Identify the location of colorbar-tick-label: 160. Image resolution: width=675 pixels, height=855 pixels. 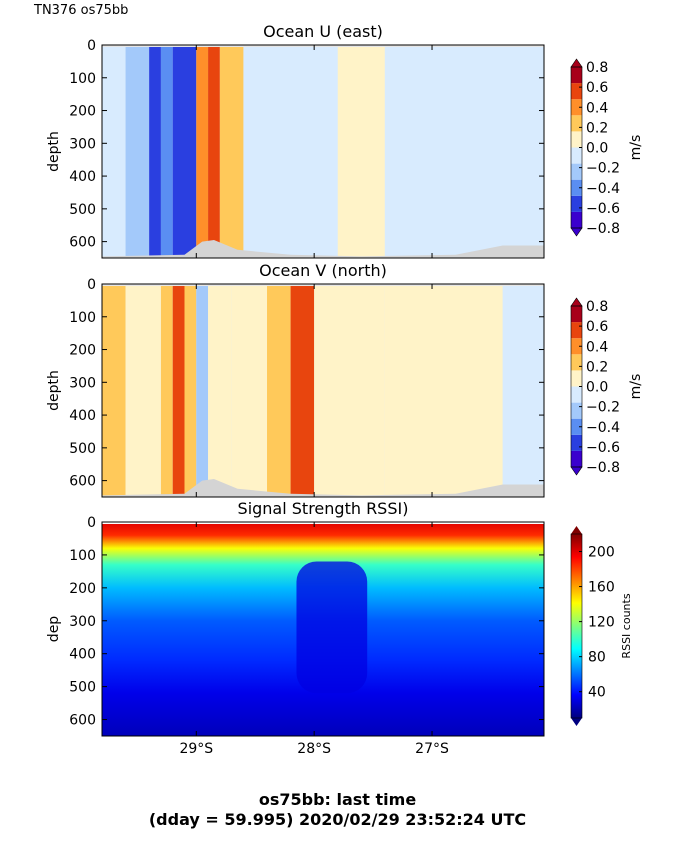
(601, 588).